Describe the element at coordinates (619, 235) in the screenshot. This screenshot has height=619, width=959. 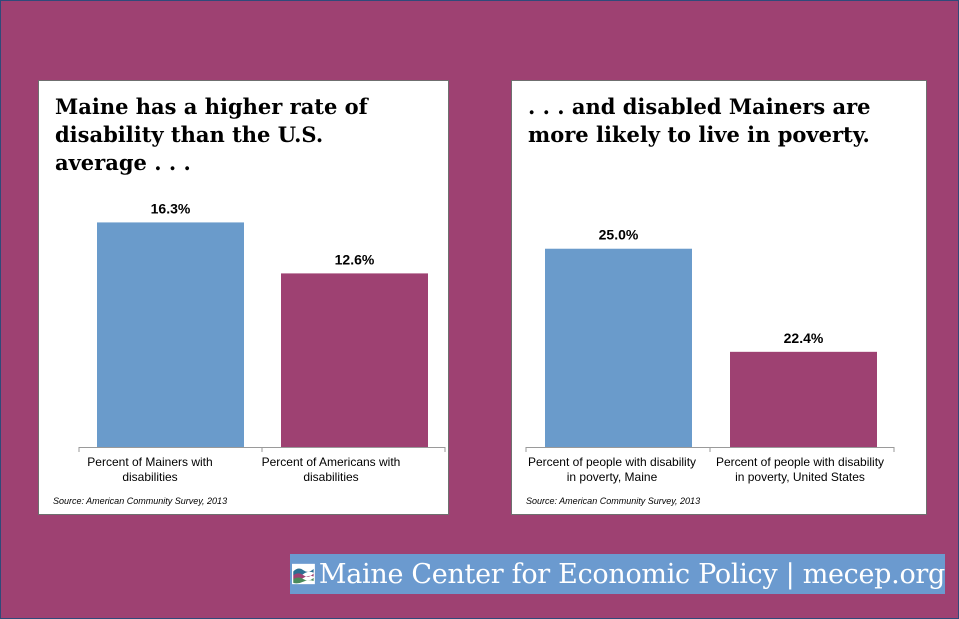
I see `data-label: 25.0%` at that location.